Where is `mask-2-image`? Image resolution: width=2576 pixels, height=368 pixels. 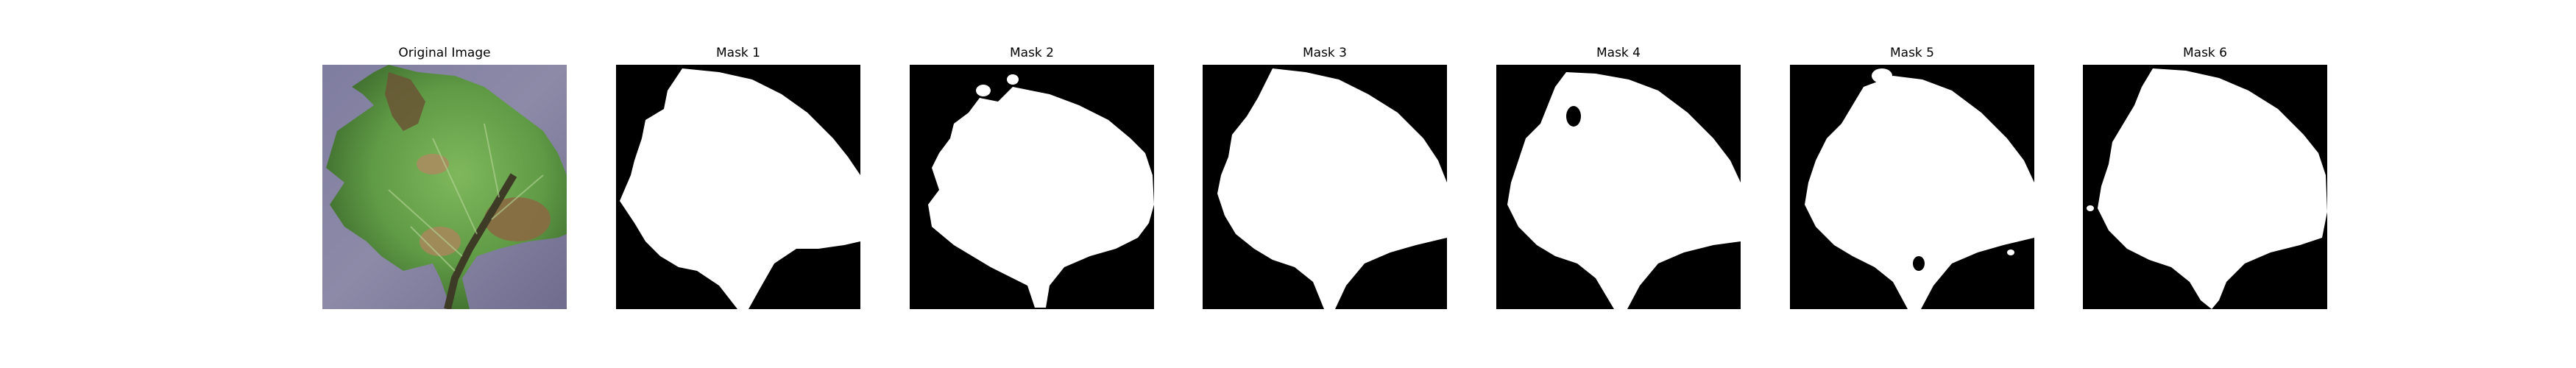
mask-2-image is located at coordinates (1032, 187).